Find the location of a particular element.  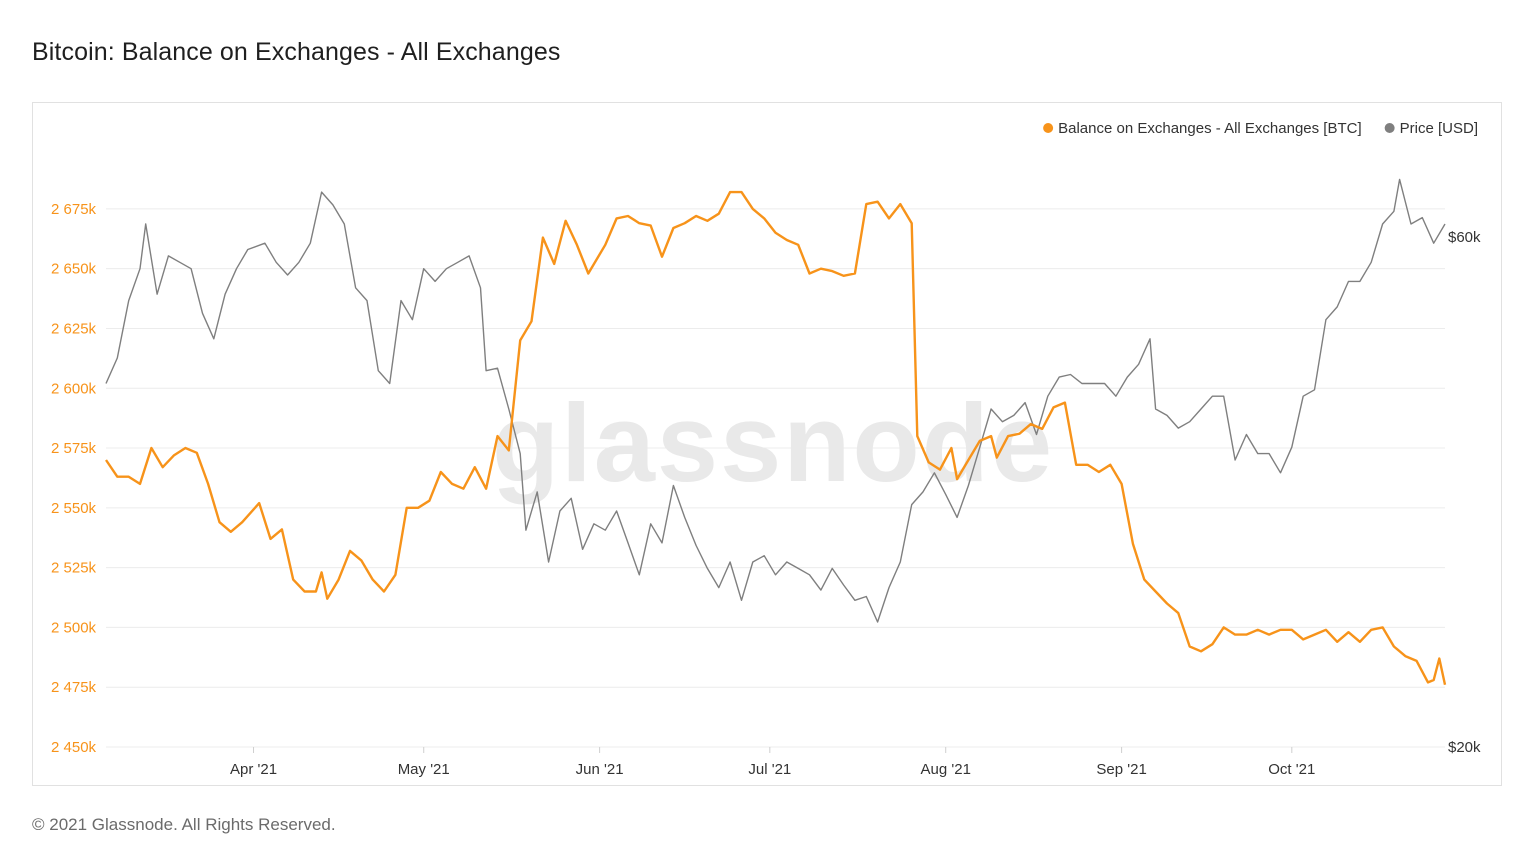

y-tick-label: 2 525k is located at coordinates (74, 568).